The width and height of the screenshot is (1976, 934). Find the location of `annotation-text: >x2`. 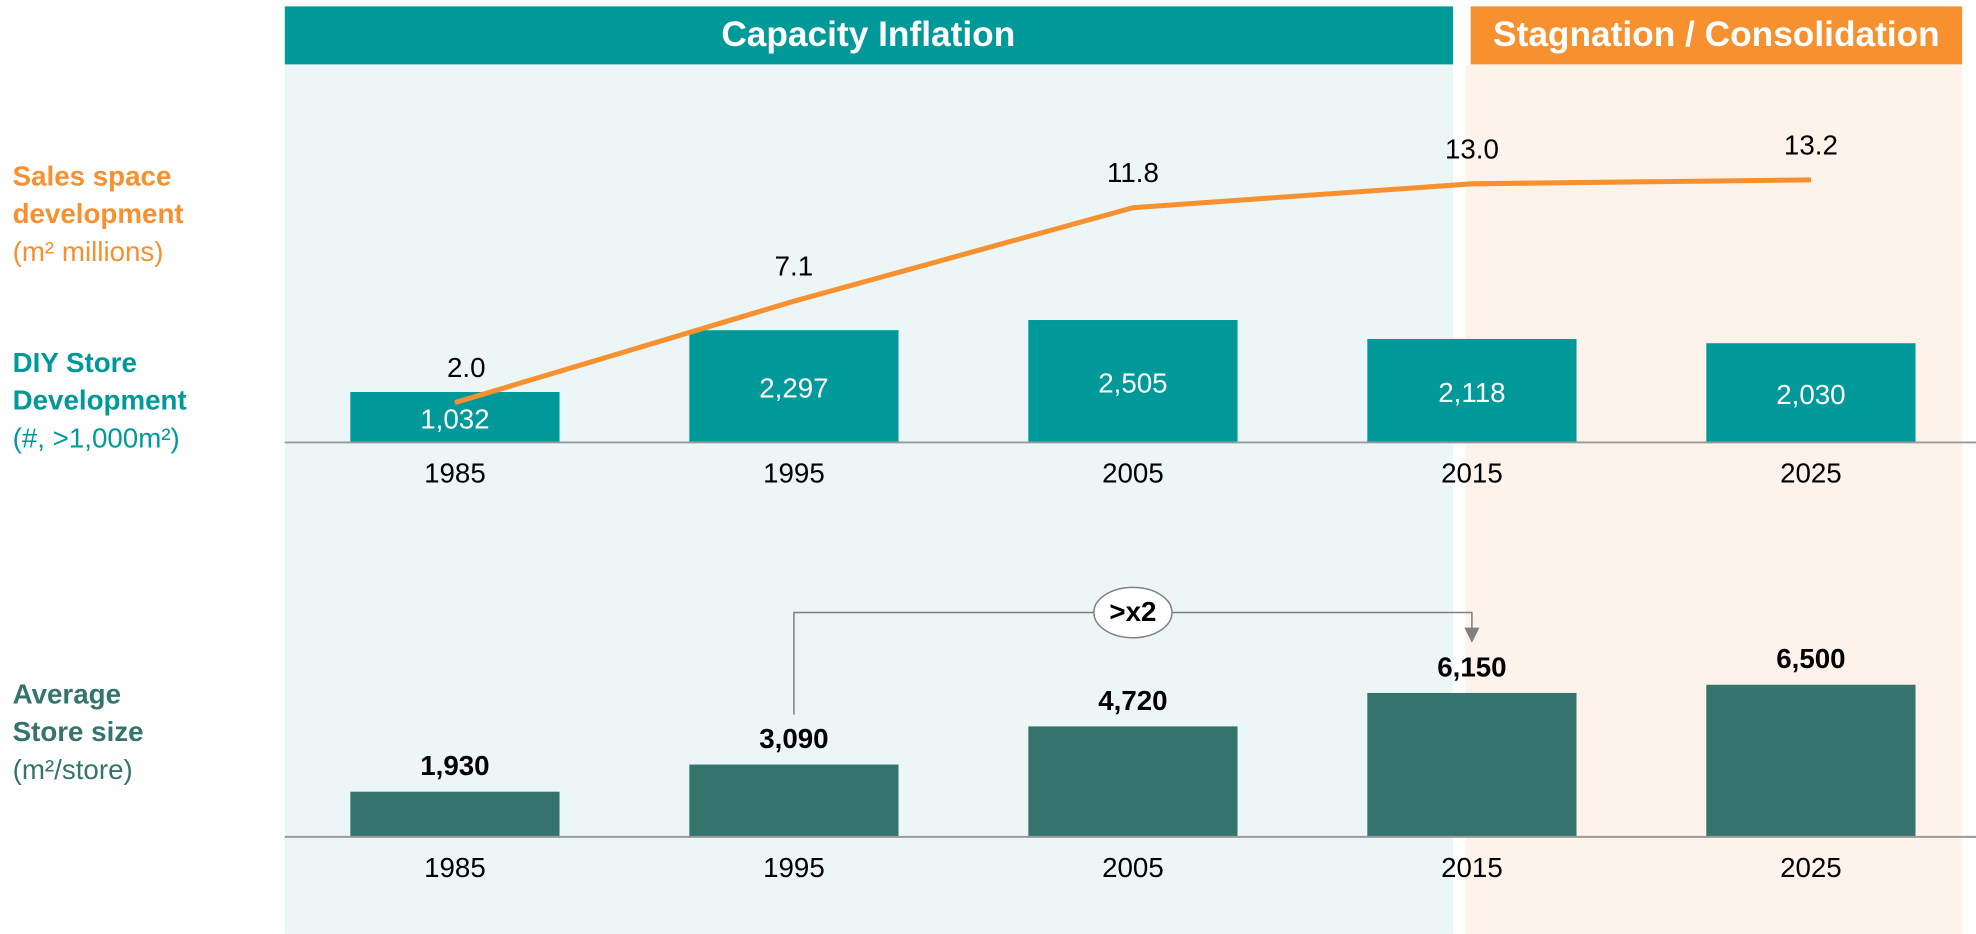

annotation-text: >x2 is located at coordinates (1132, 611).